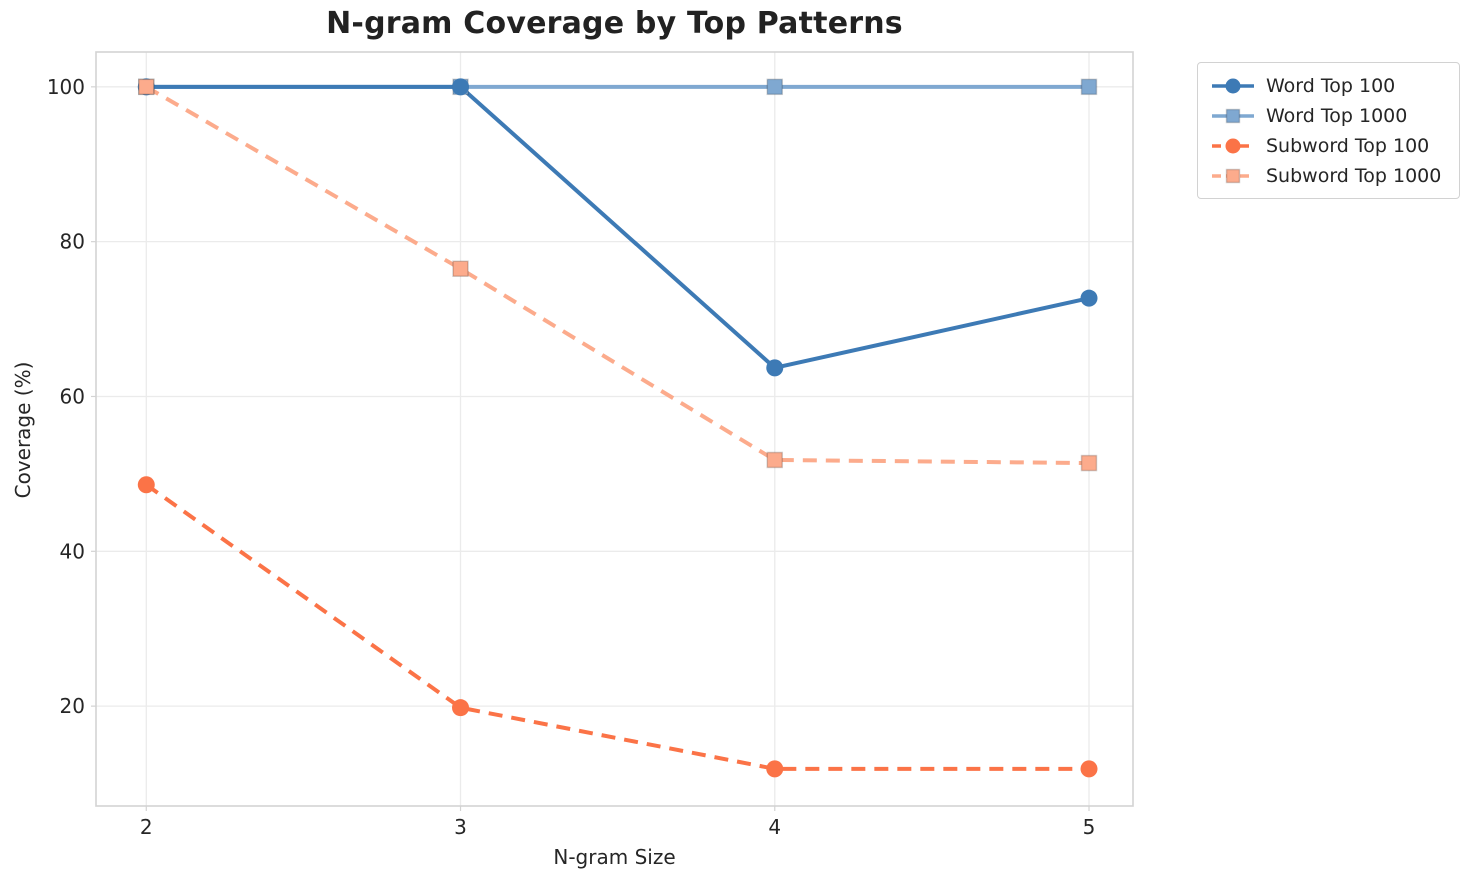 This screenshot has width=1478, height=885. I want to click on x-tick-label: 3, so click(460, 827).